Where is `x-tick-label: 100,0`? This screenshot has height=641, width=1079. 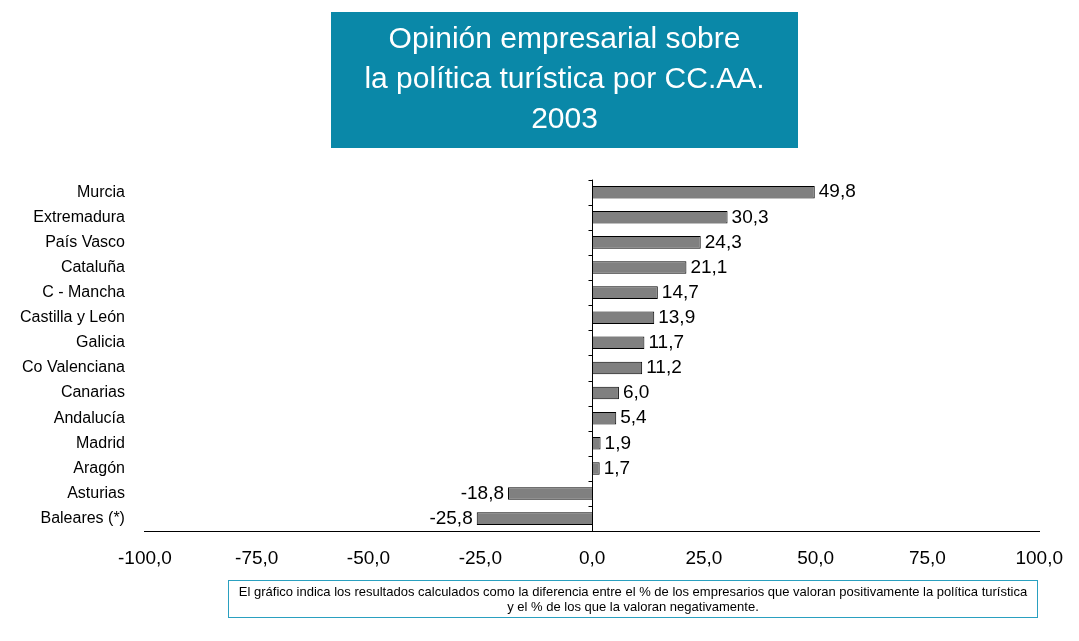 x-tick-label: 100,0 is located at coordinates (1039, 557).